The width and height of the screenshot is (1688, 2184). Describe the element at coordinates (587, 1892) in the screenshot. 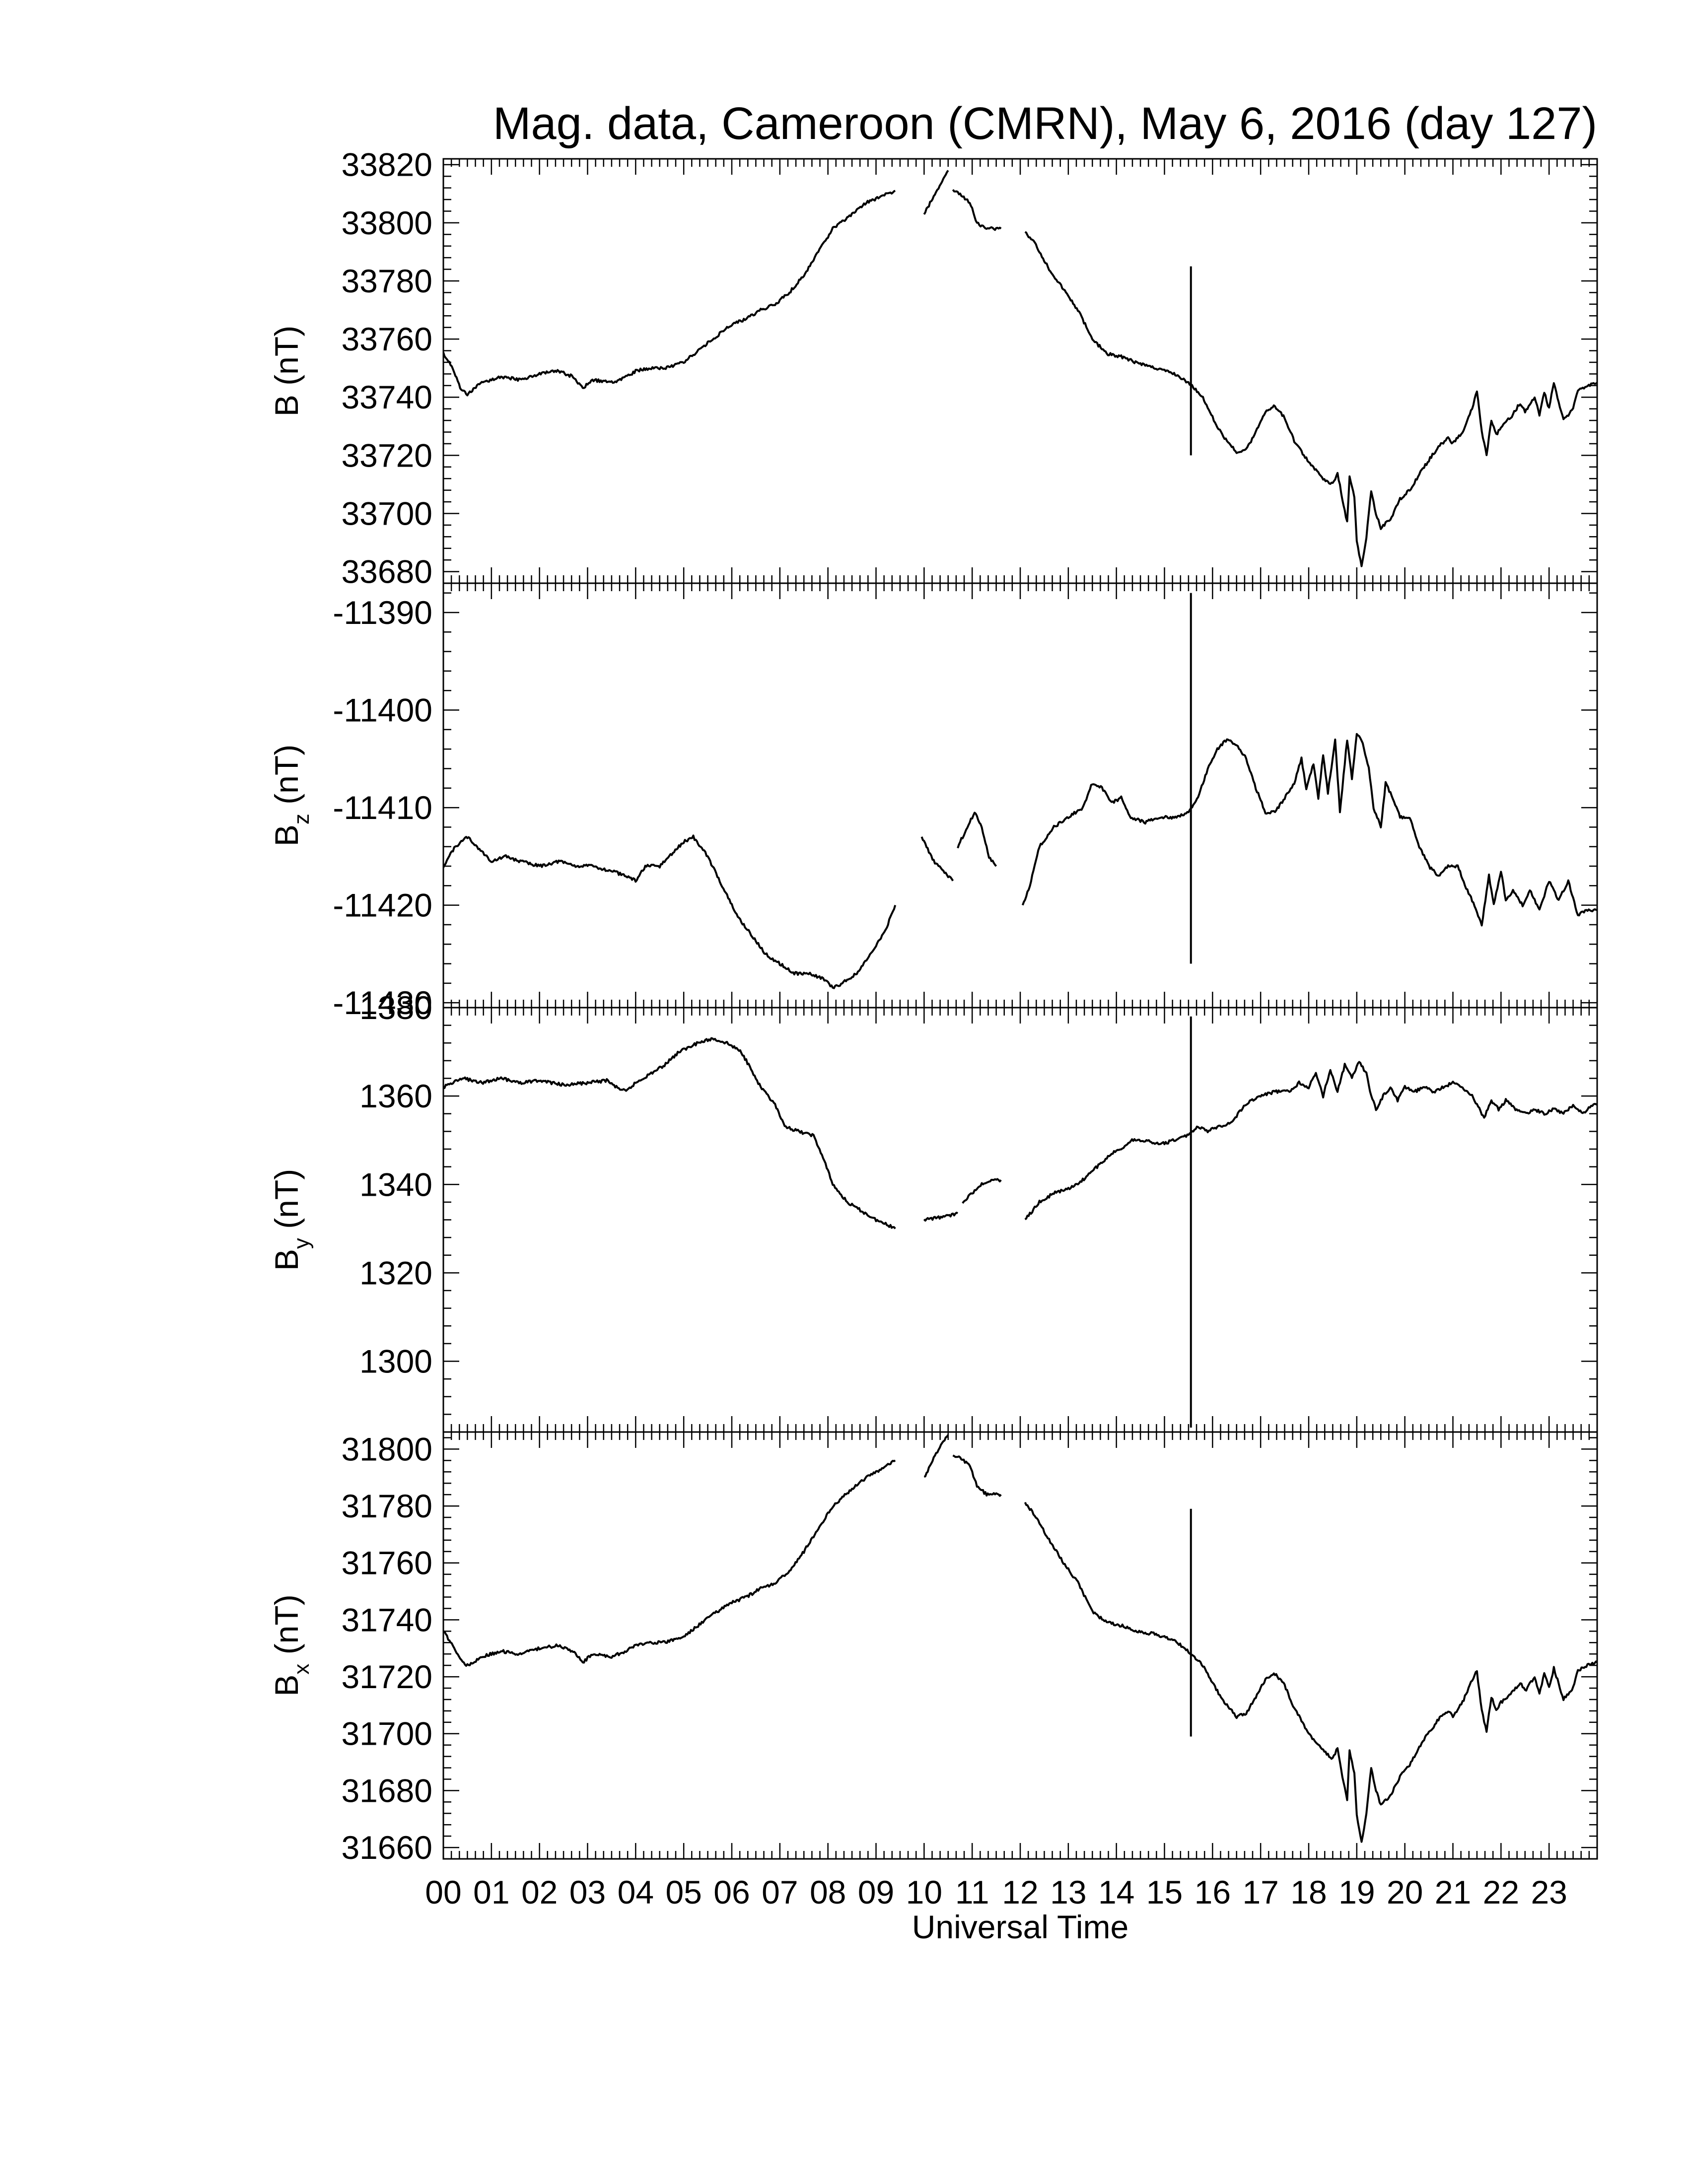

I see `x-tick-label: 03` at that location.